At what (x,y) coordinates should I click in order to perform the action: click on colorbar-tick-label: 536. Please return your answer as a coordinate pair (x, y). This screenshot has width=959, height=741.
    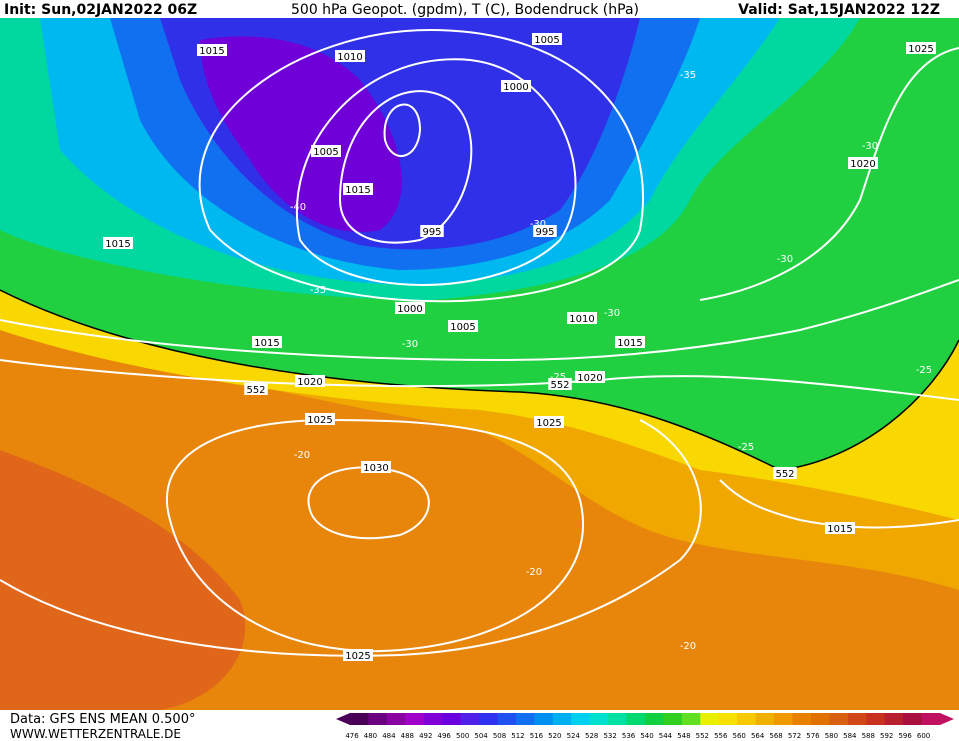
    Looking at the image, I should click on (629, 736).